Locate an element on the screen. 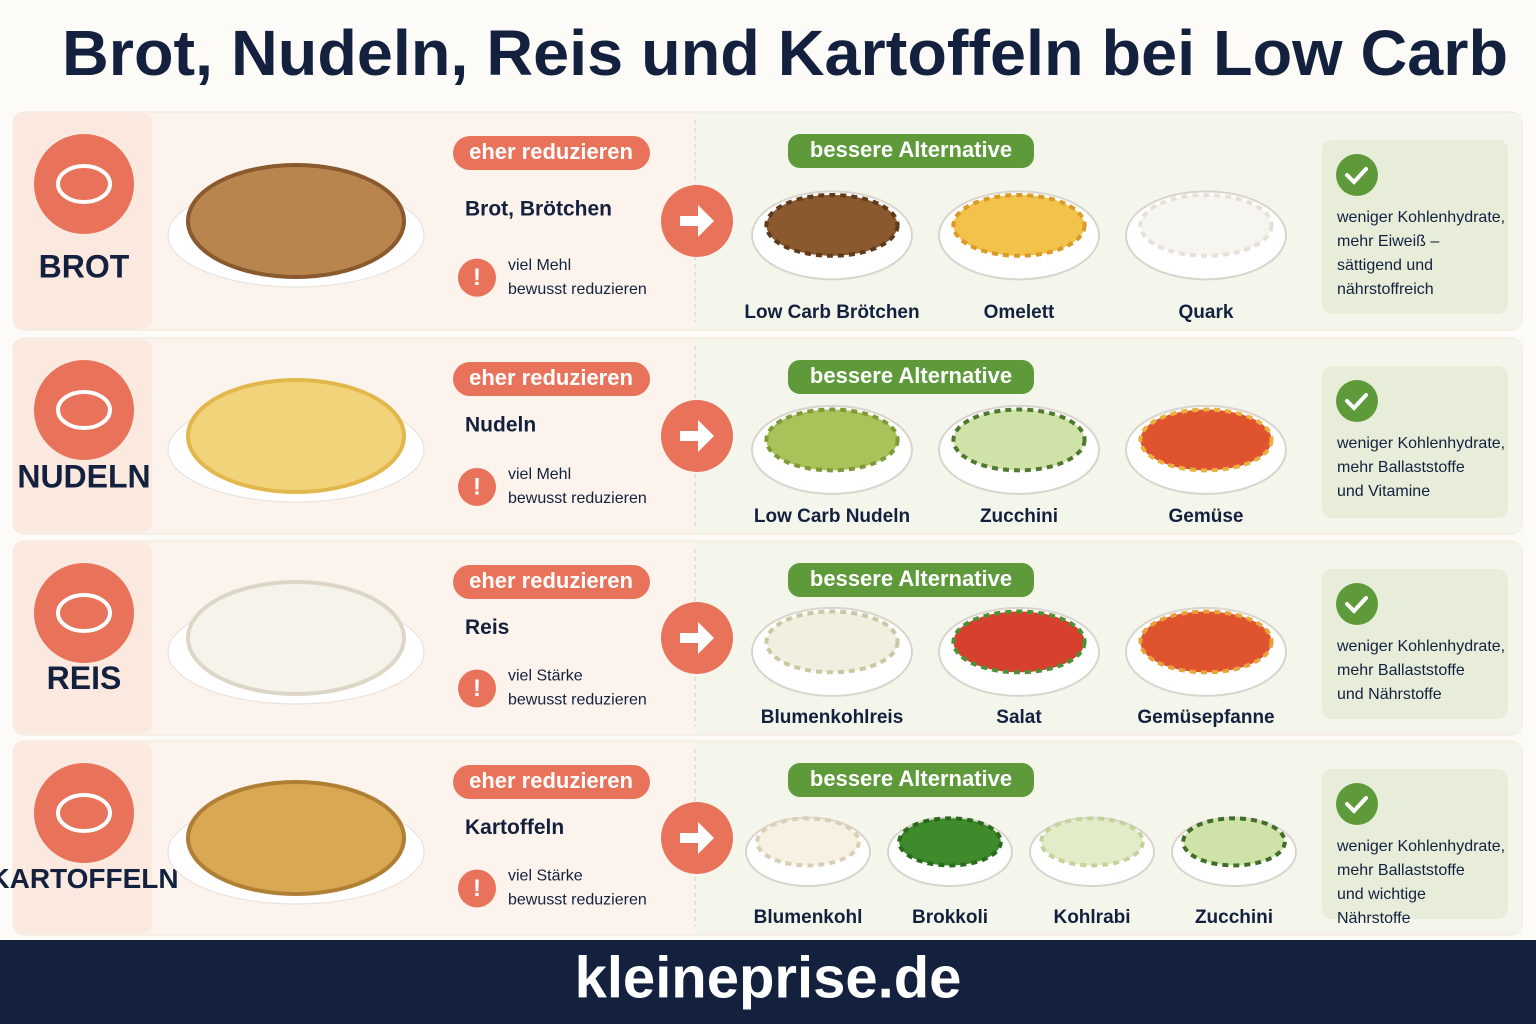 Image resolution: width=1536 pixels, height=1024 pixels. alt-name: Salat is located at coordinates (1019, 717).